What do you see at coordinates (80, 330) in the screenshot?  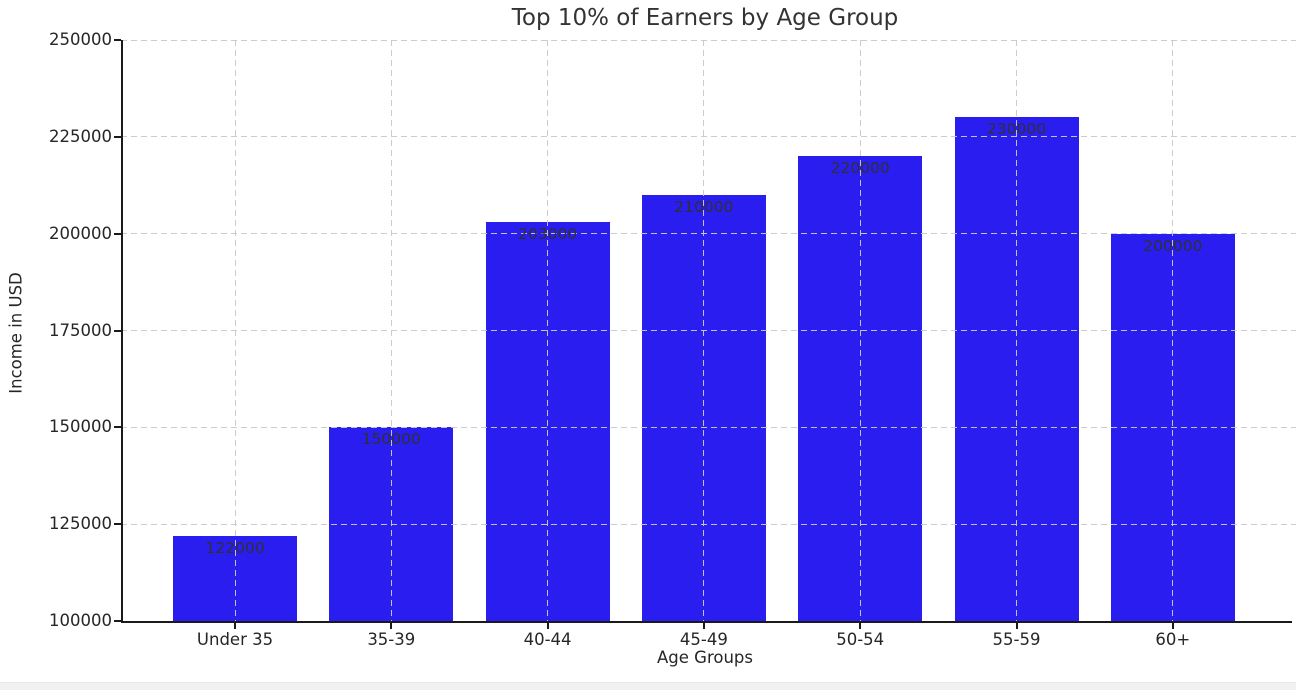 I see `y-tick-label: 175000` at bounding box center [80, 330].